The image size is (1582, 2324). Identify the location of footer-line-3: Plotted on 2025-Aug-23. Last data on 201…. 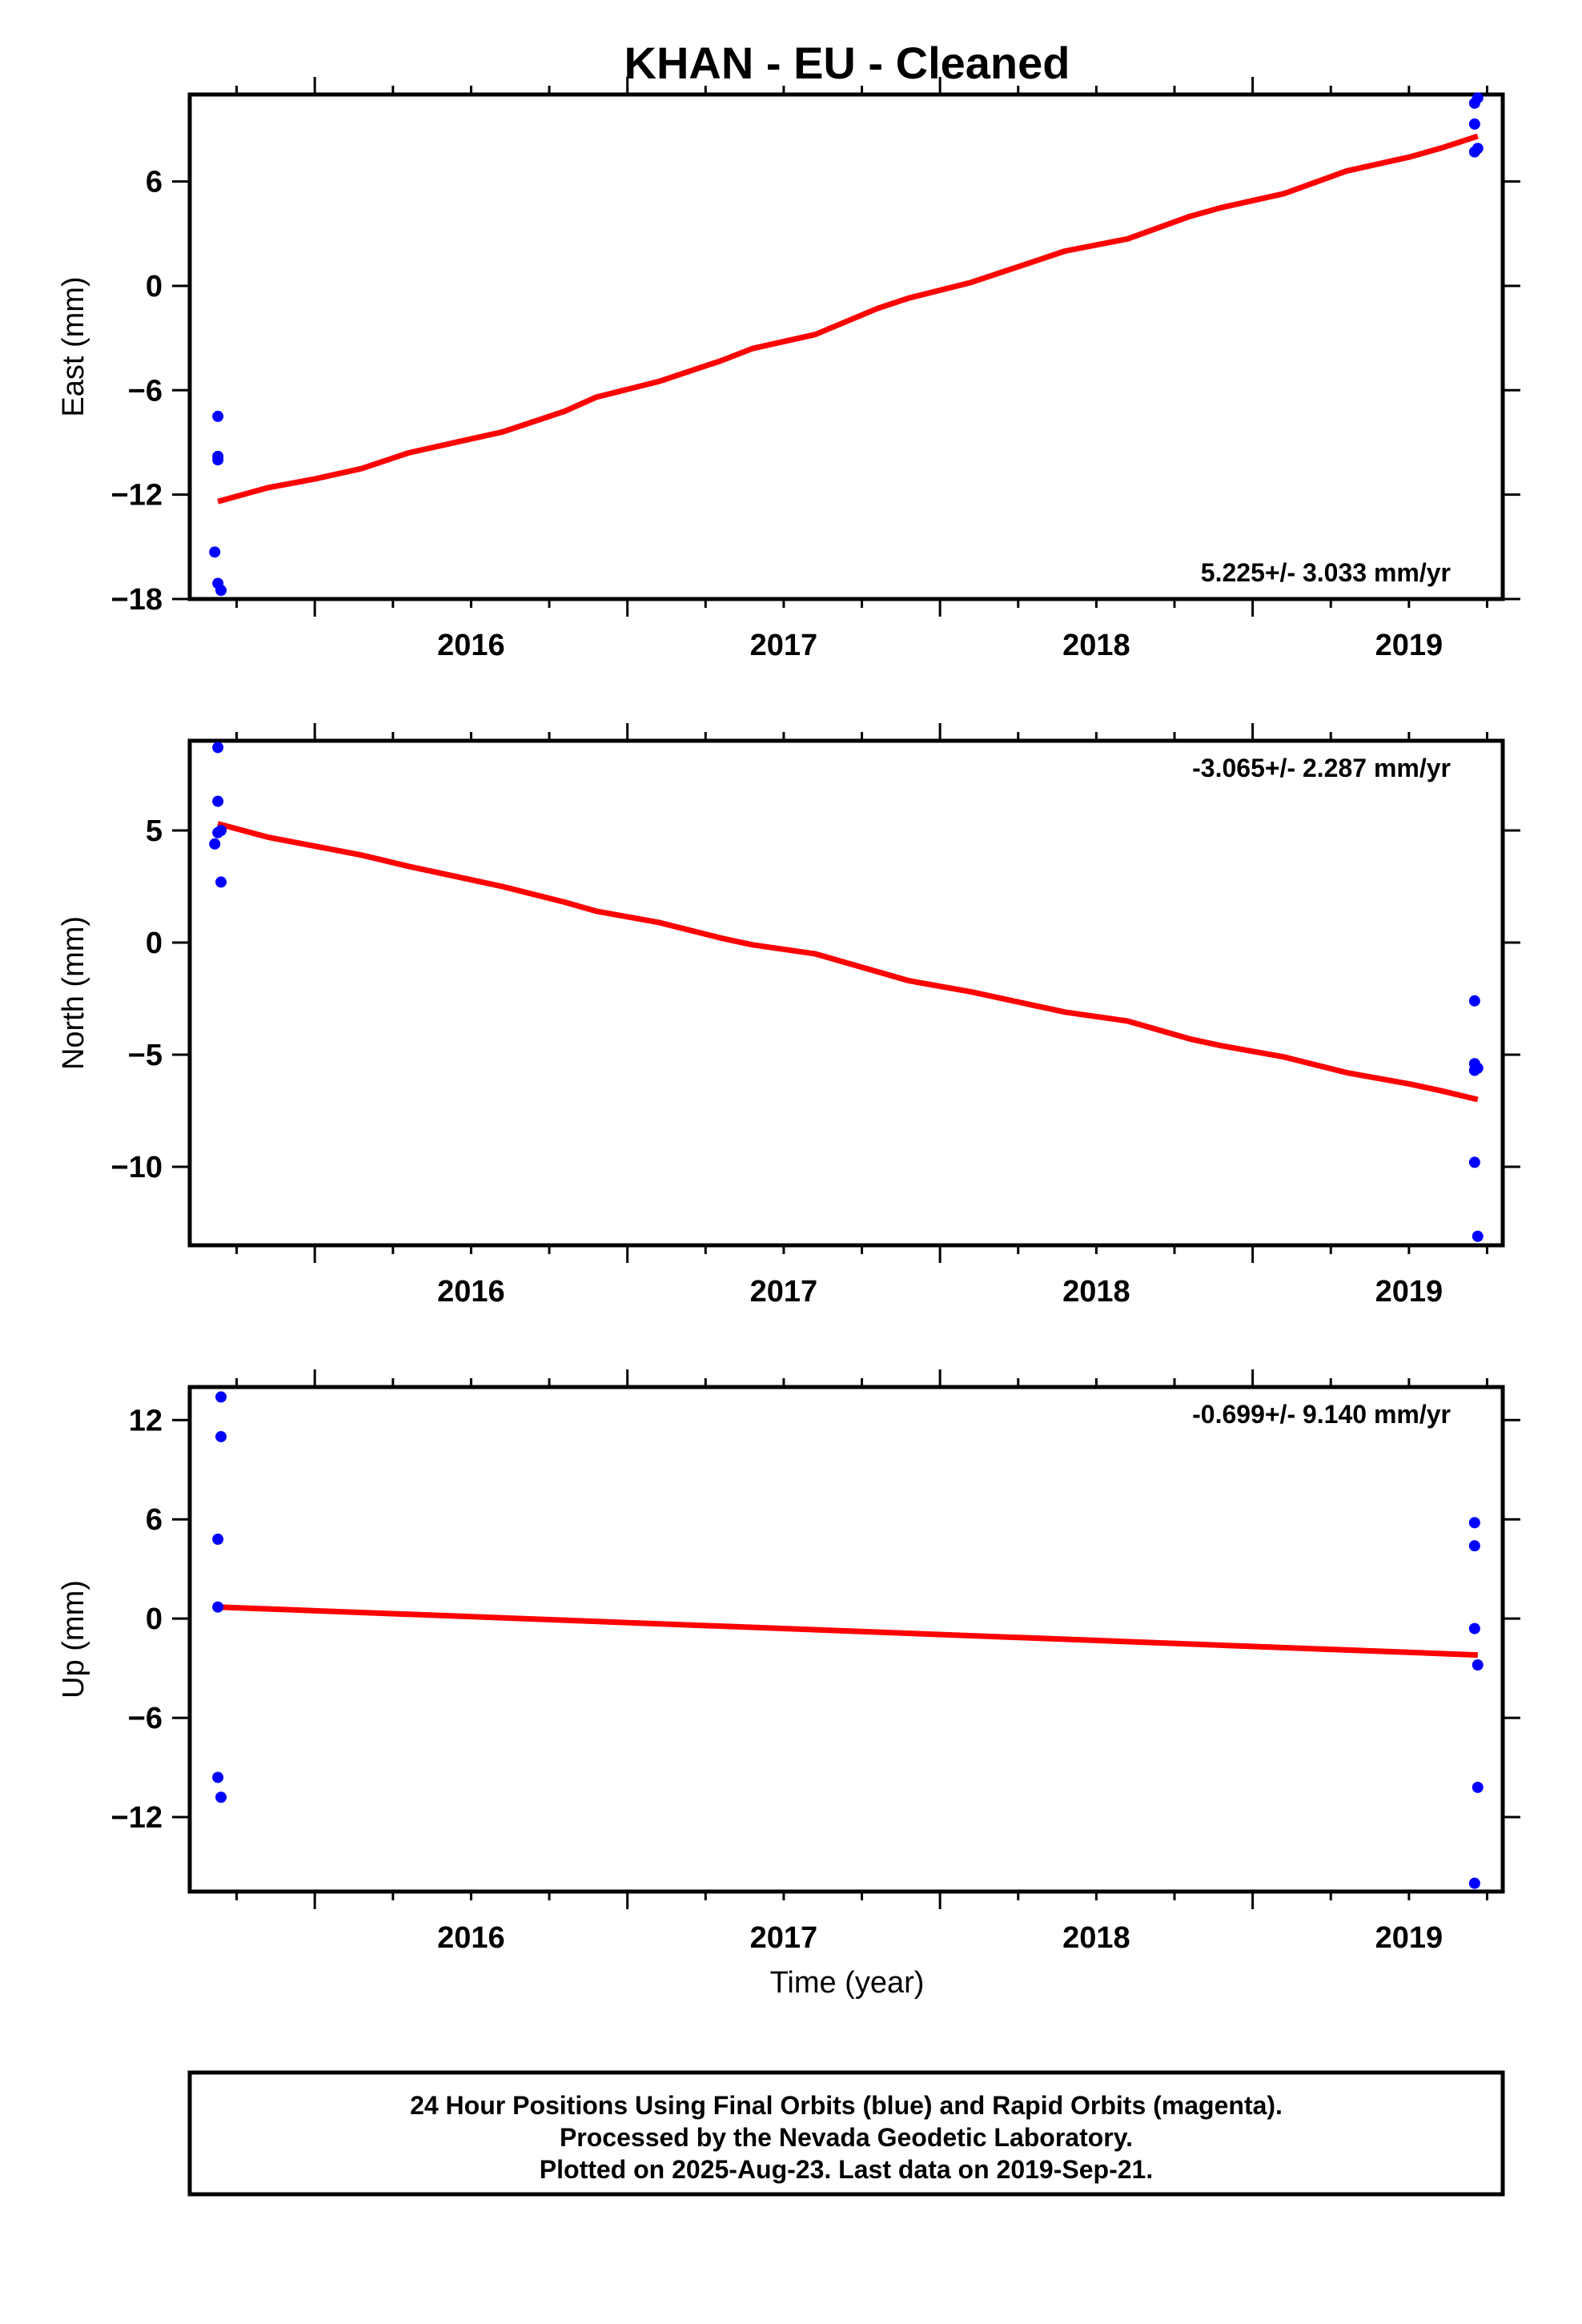
(847, 2169).